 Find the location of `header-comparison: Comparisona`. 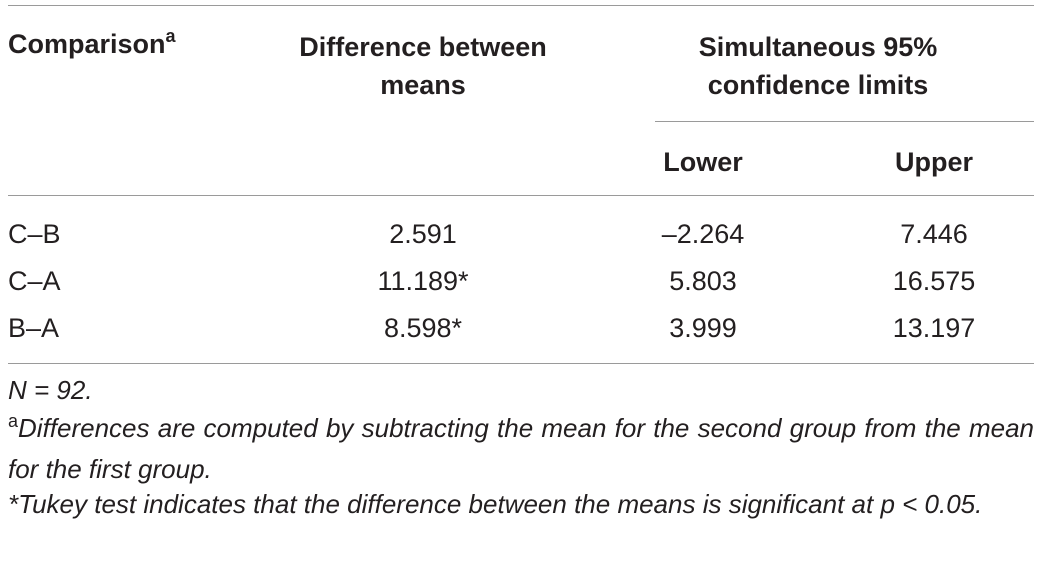

header-comparison: Comparisona is located at coordinates (92, 44).